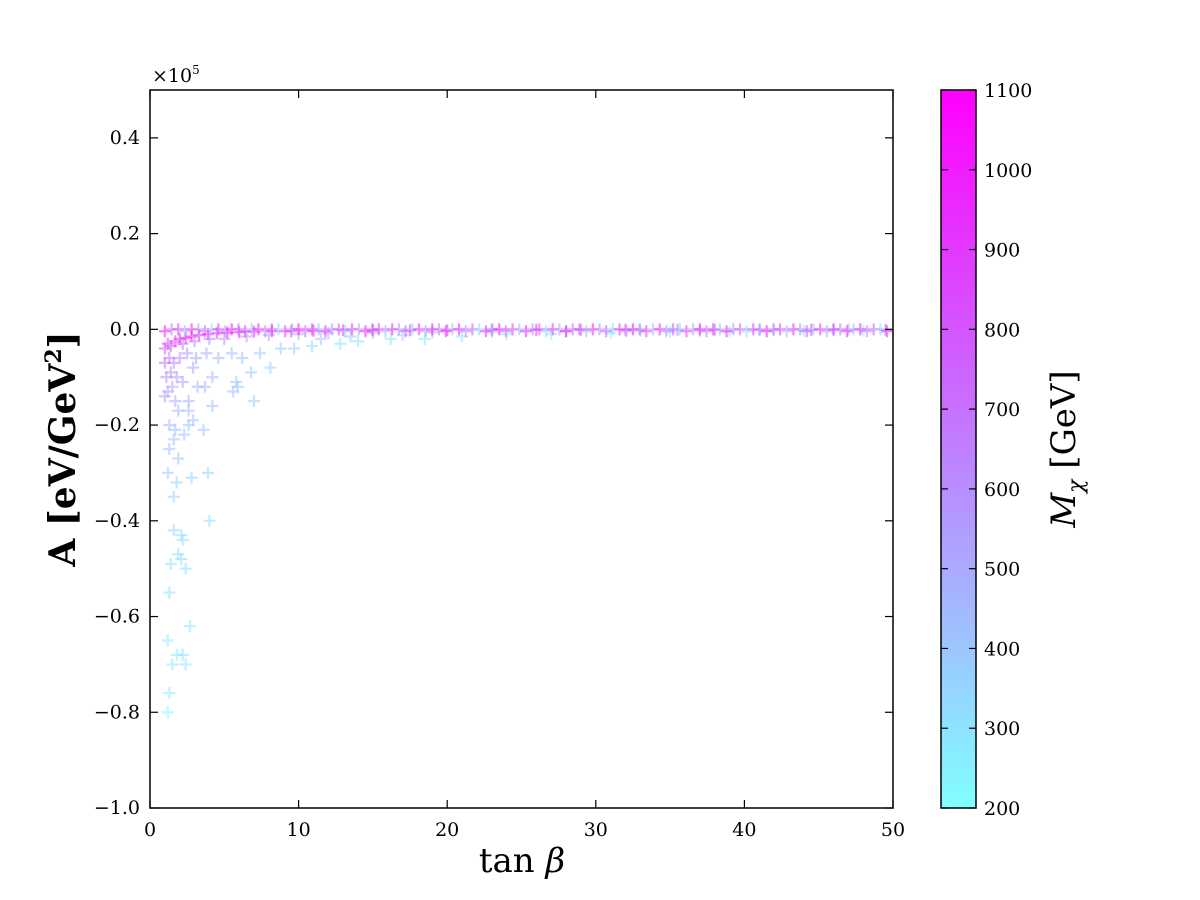  What do you see at coordinates (1008, 91) in the screenshot?
I see `colorbar-tick-label: 1100` at bounding box center [1008, 91].